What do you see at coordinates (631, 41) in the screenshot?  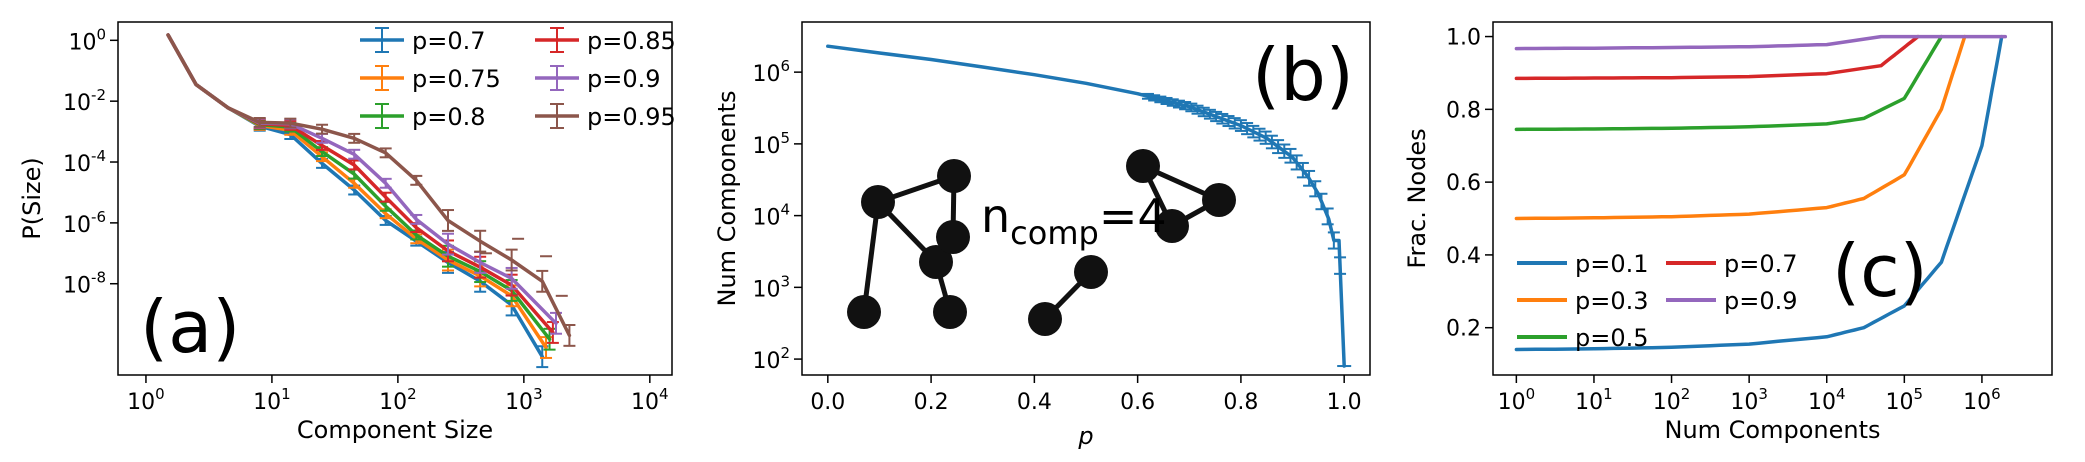 I see `legend-label: p=0.85` at bounding box center [631, 41].